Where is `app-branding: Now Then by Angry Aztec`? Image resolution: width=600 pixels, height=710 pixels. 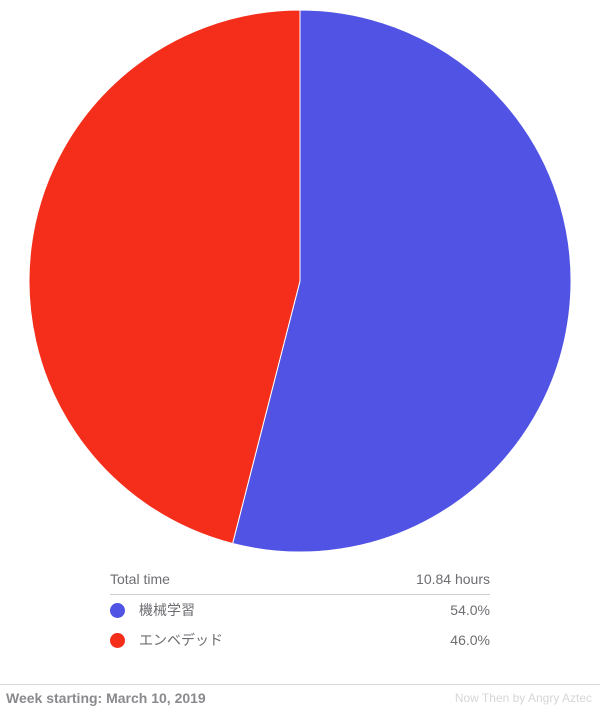 app-branding: Now Then by Angry Aztec is located at coordinates (523, 697).